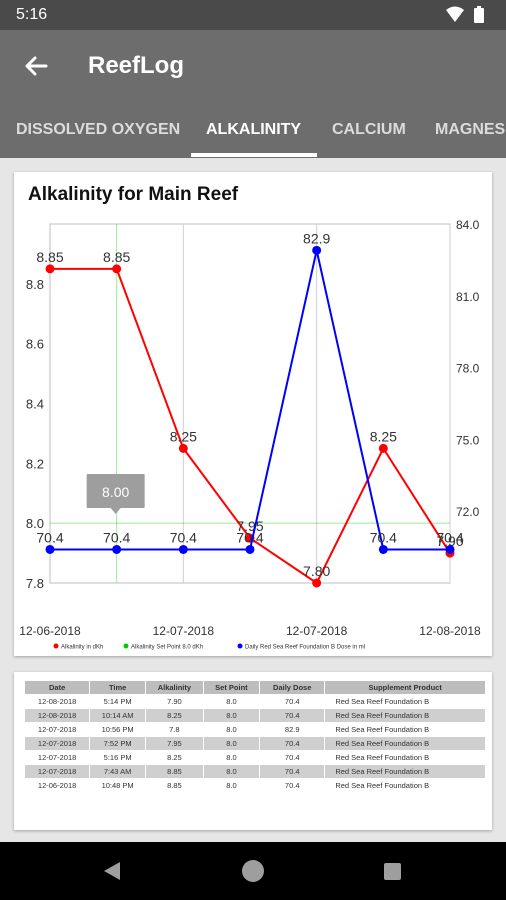  Describe the element at coordinates (174, 743) in the screenshot. I see `table-cell: 7.95` at that location.